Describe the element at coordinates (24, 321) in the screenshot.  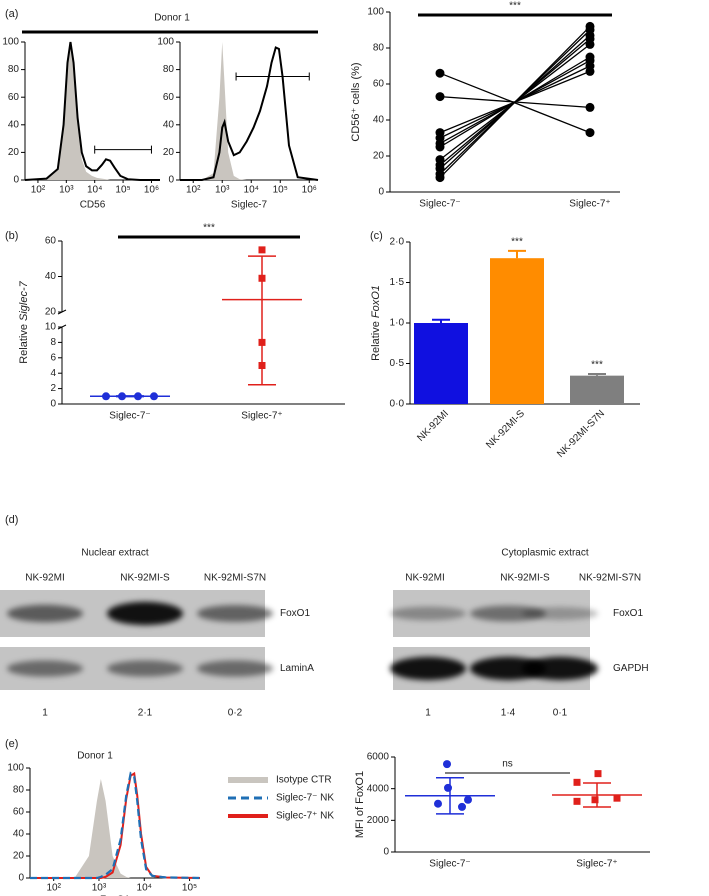
I see `y-axis-label: Relative Siglec-7` at that location.